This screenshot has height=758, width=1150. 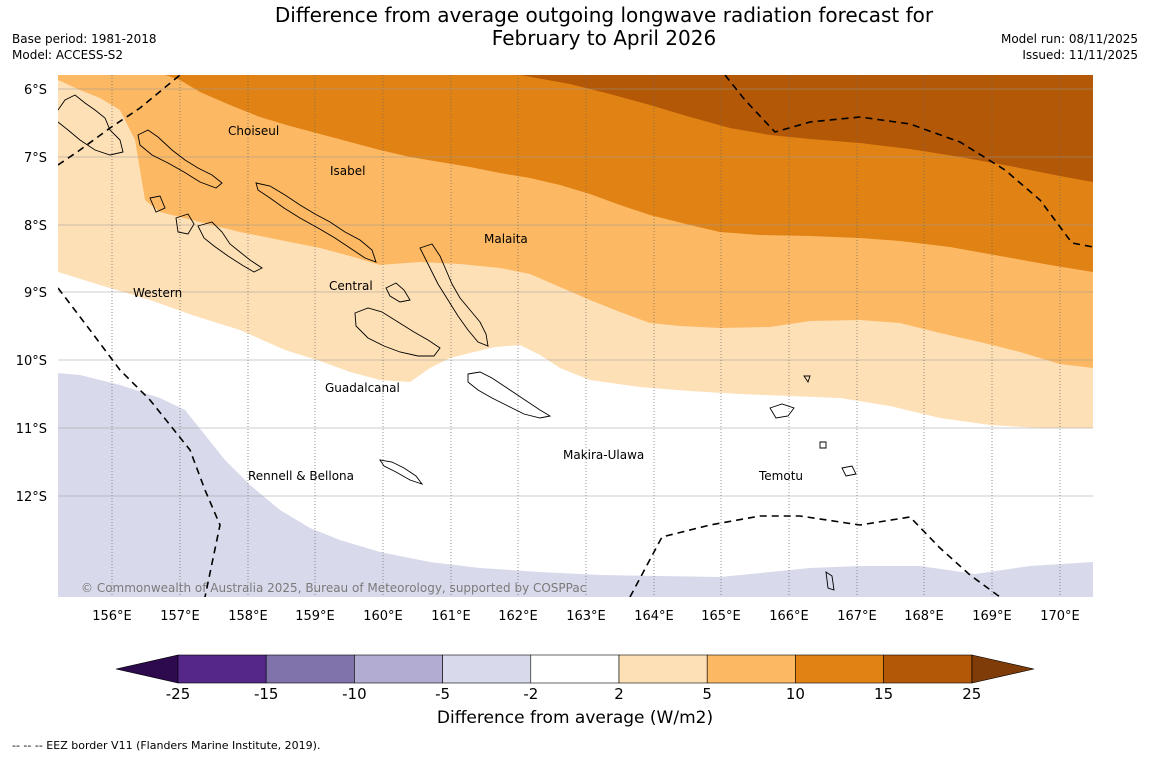 What do you see at coordinates (604, 38) in the screenshot?
I see `title-line-2: February to April 2026` at bounding box center [604, 38].